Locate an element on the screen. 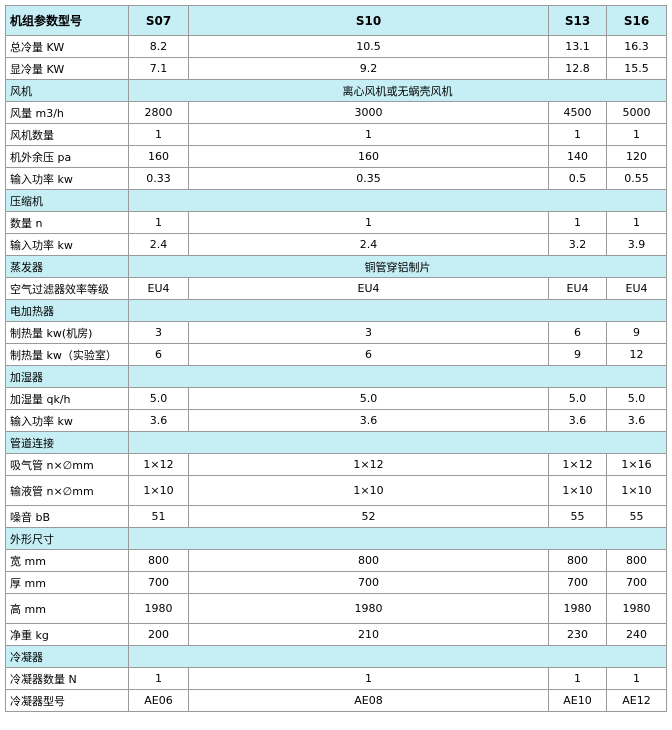  cell: 120 is located at coordinates (636, 156).